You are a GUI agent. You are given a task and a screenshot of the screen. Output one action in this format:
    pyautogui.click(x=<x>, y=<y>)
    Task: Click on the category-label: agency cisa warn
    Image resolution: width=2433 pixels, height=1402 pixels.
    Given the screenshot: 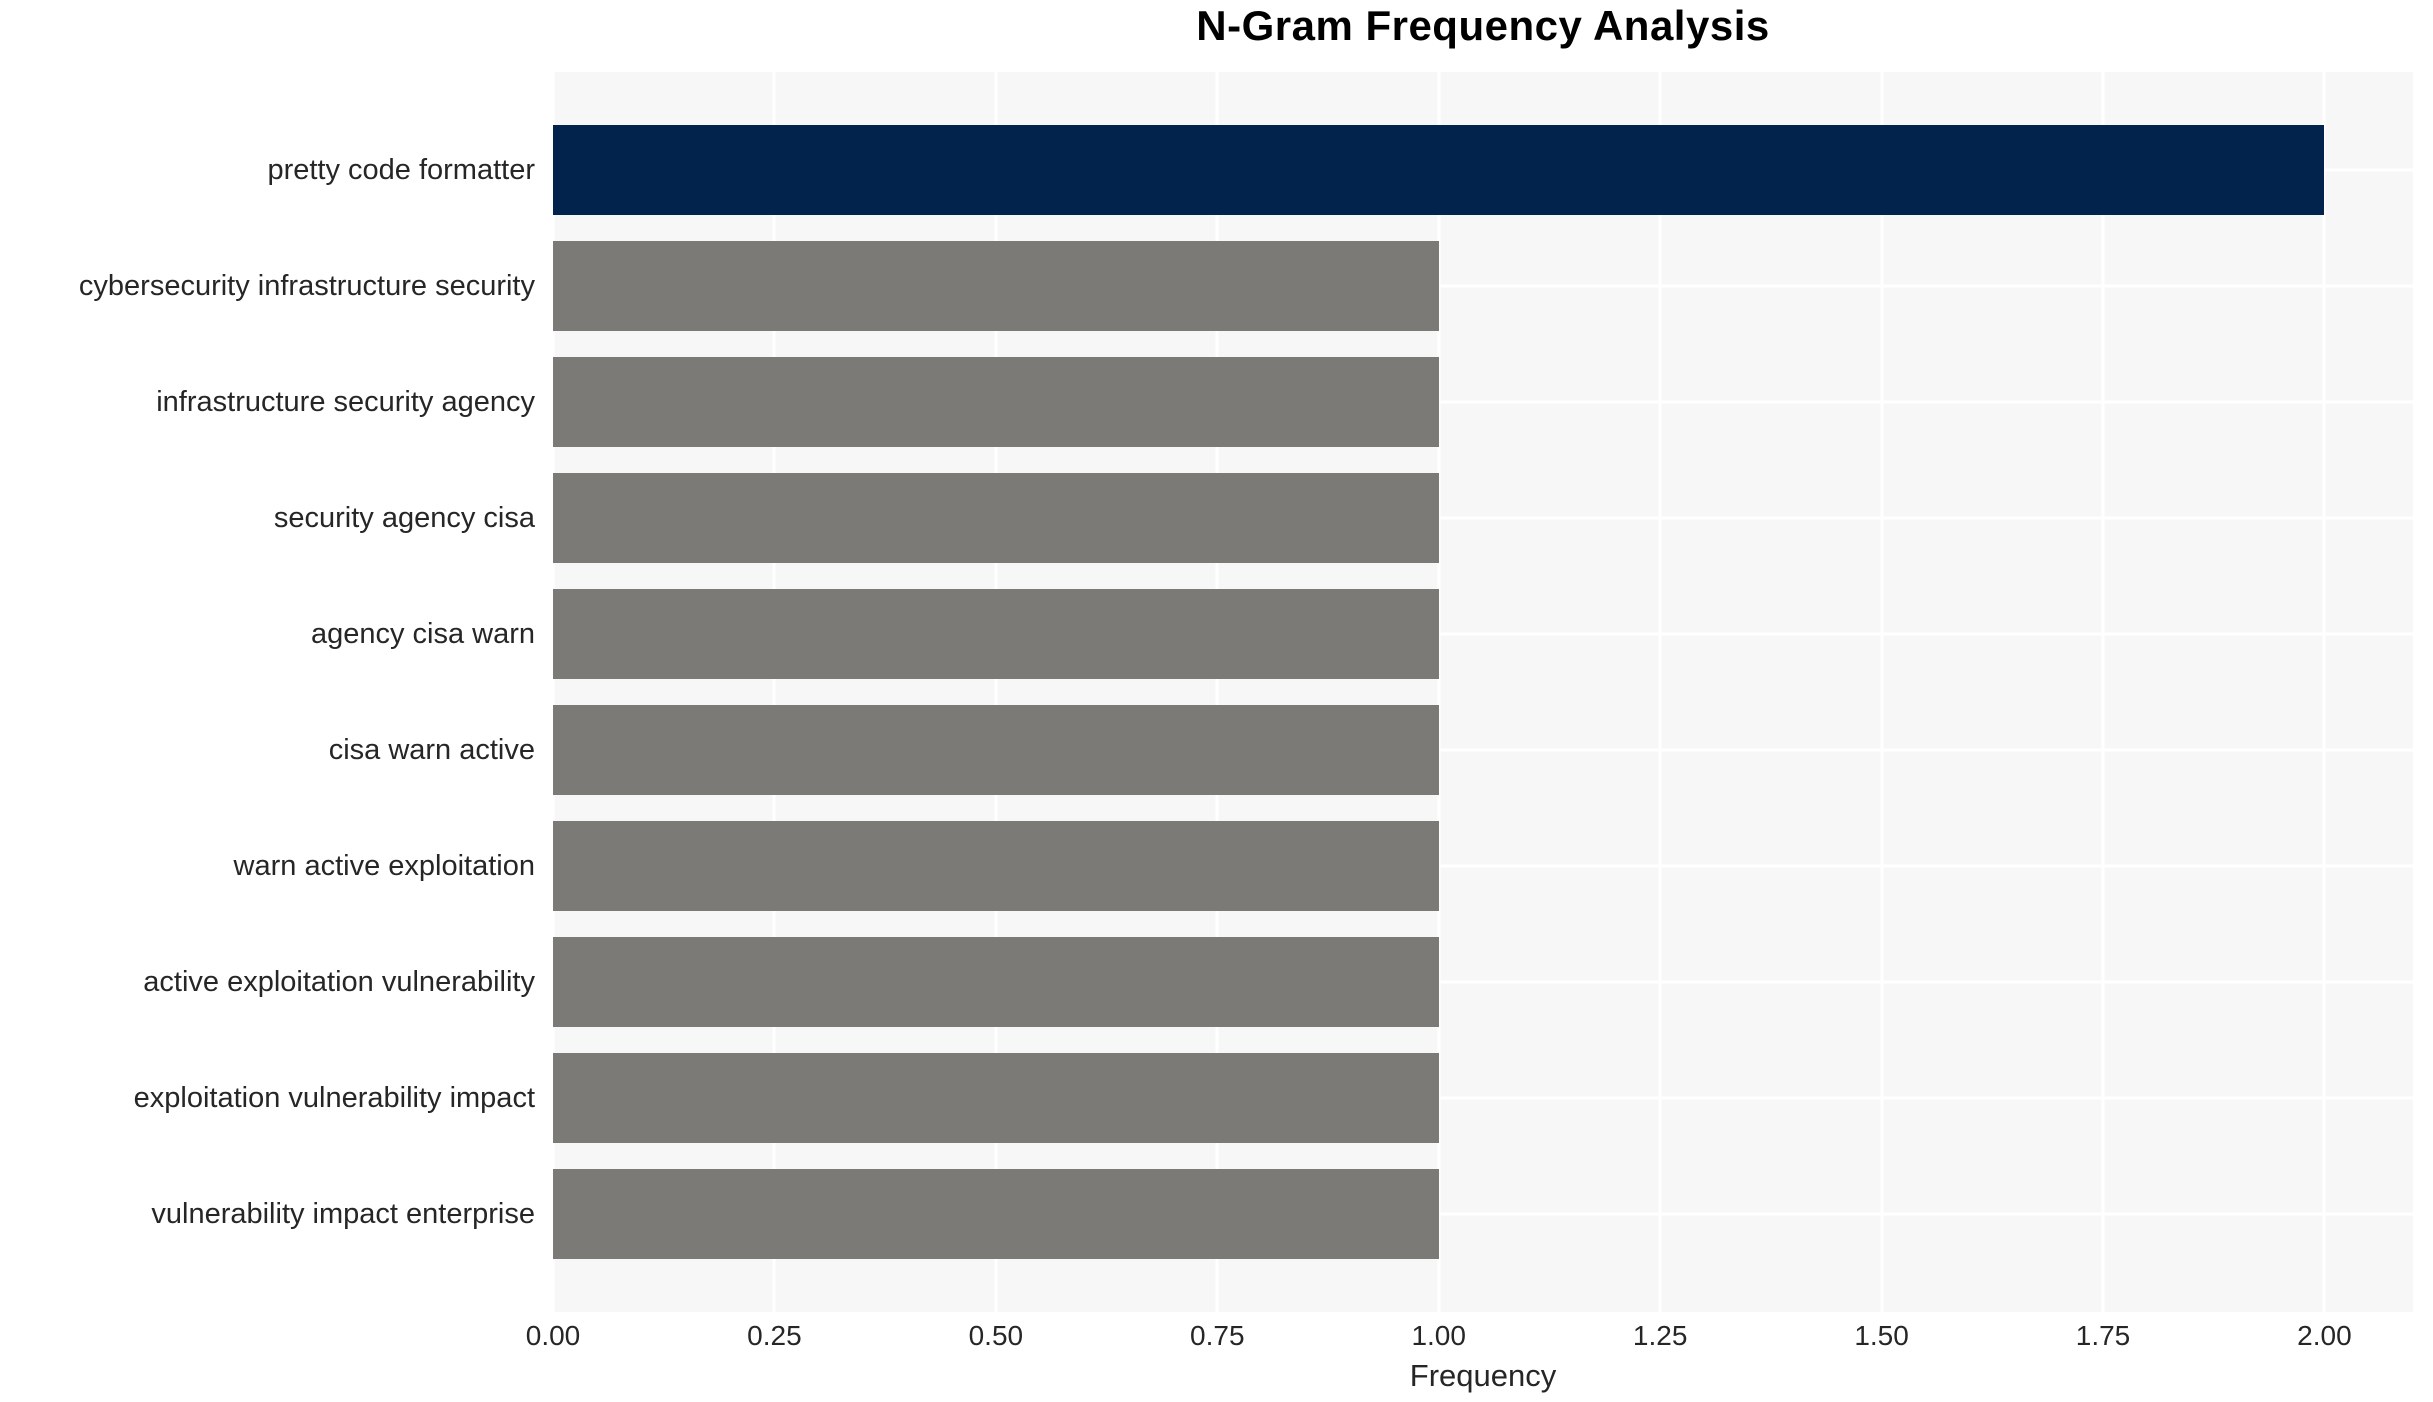 What is the action you would take?
    pyautogui.click(x=422, y=633)
    